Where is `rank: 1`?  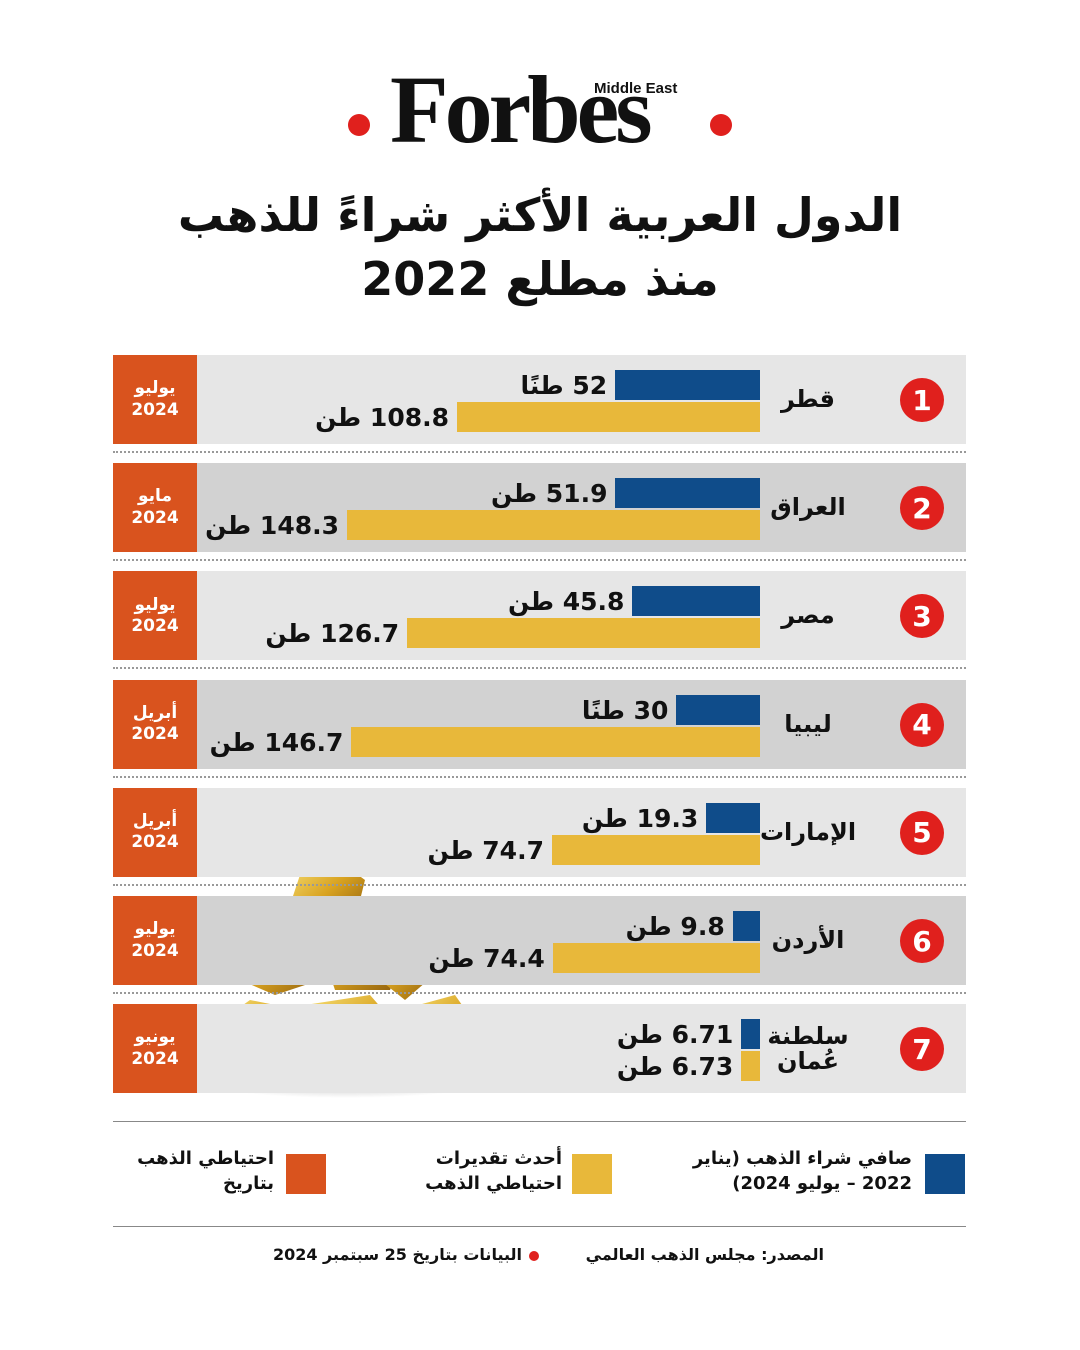 rank: 1 is located at coordinates (922, 400).